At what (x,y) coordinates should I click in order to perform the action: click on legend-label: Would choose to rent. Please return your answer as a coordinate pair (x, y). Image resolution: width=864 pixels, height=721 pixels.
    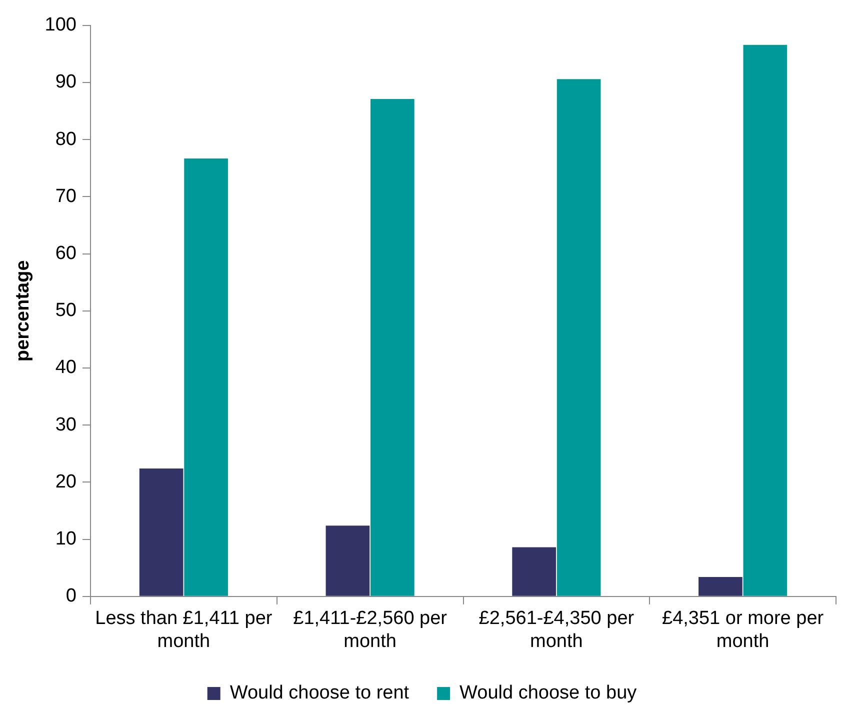
    Looking at the image, I should click on (320, 693).